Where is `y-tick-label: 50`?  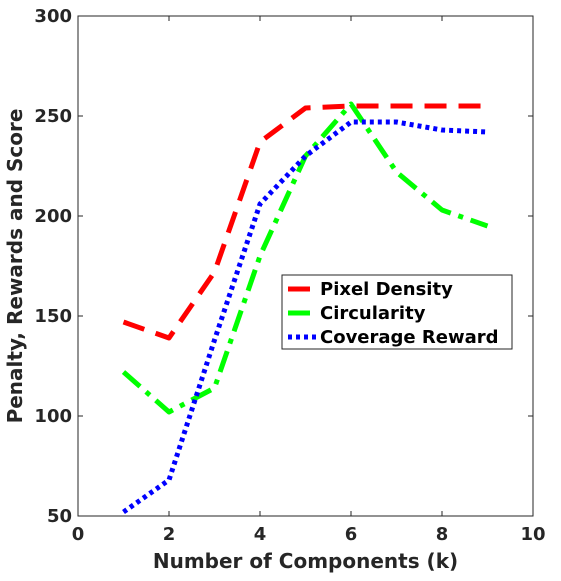
y-tick-label: 50 is located at coordinates (59, 516).